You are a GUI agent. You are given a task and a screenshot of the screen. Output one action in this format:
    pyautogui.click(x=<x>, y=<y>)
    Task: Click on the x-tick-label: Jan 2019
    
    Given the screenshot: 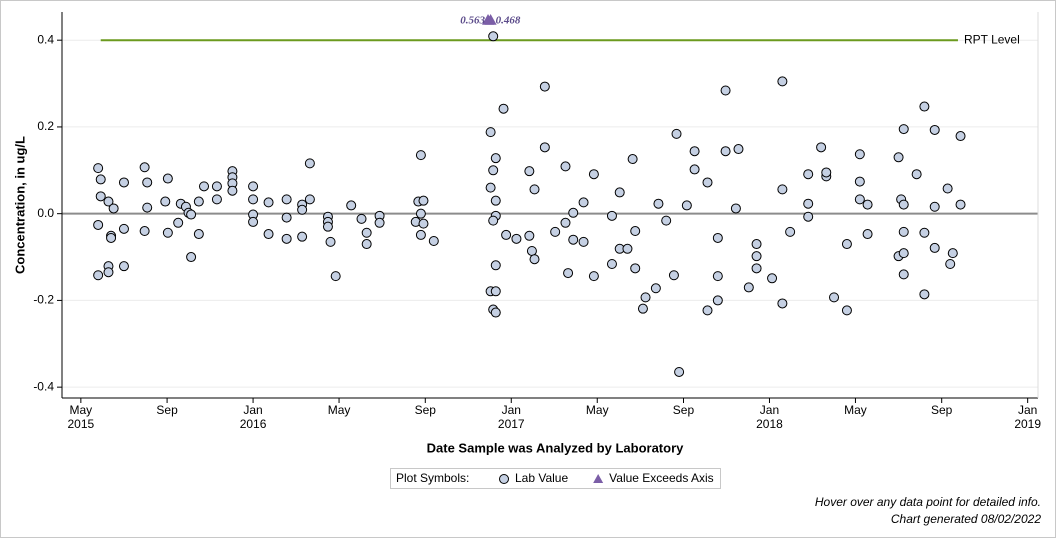 What is the action you would take?
    pyautogui.click(x=1027, y=417)
    